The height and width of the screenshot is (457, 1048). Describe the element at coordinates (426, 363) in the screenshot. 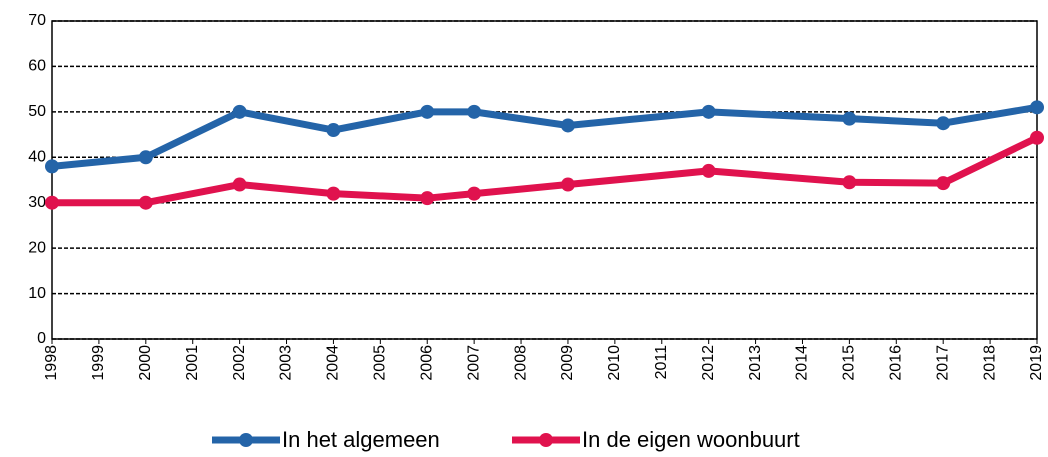

I see `x-tick-label: 2006` at that location.